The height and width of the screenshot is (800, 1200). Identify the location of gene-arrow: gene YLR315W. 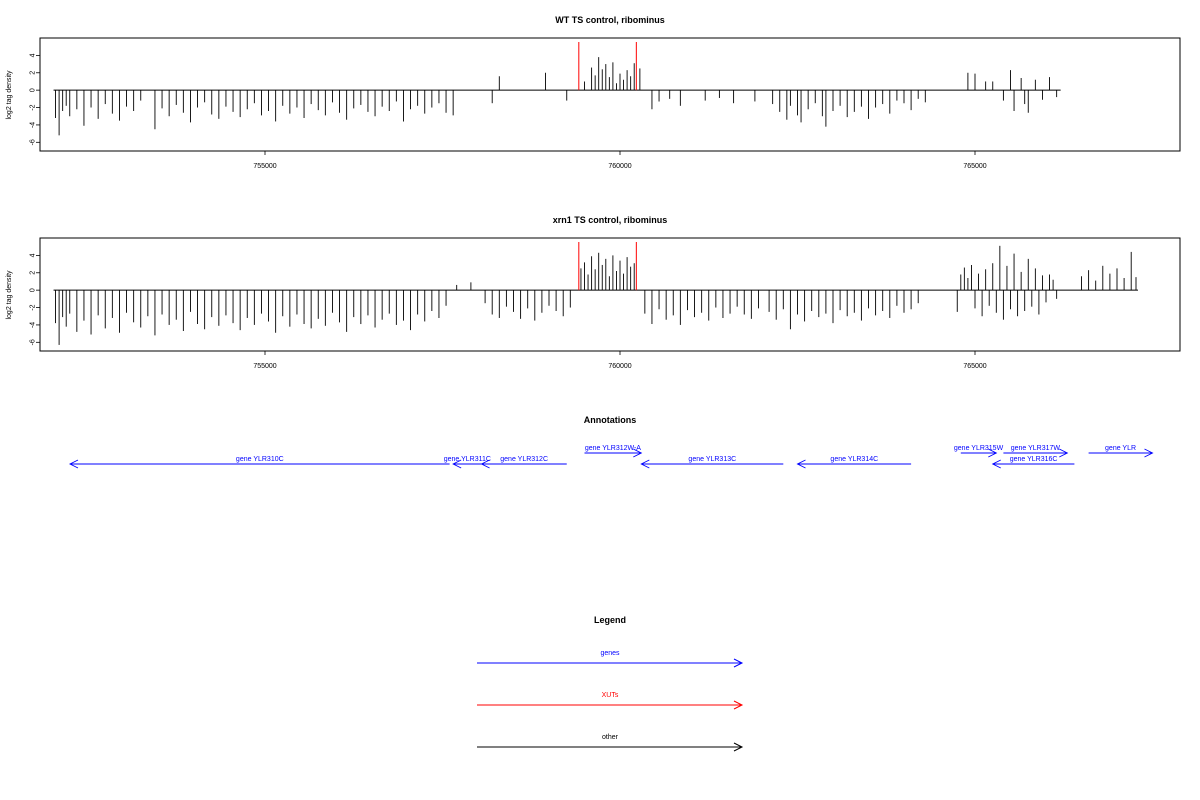
(979, 451).